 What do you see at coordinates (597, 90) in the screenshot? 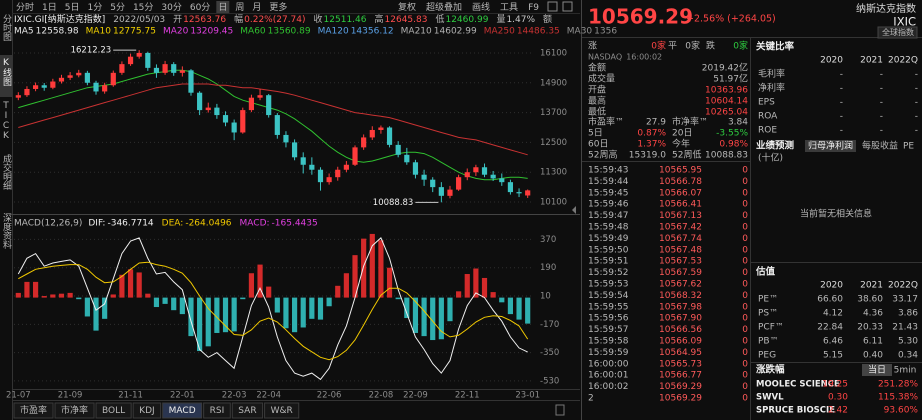
I see `stat-label: 开盘` at bounding box center [597, 90].